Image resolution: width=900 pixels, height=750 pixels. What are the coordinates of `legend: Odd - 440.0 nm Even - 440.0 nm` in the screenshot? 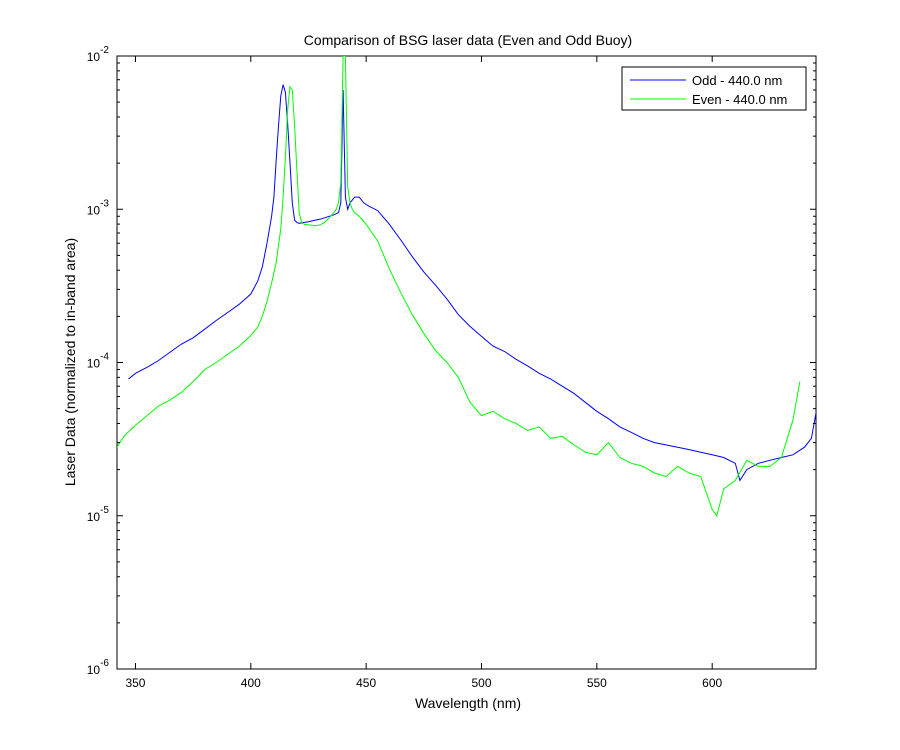 It's located at (714, 88).